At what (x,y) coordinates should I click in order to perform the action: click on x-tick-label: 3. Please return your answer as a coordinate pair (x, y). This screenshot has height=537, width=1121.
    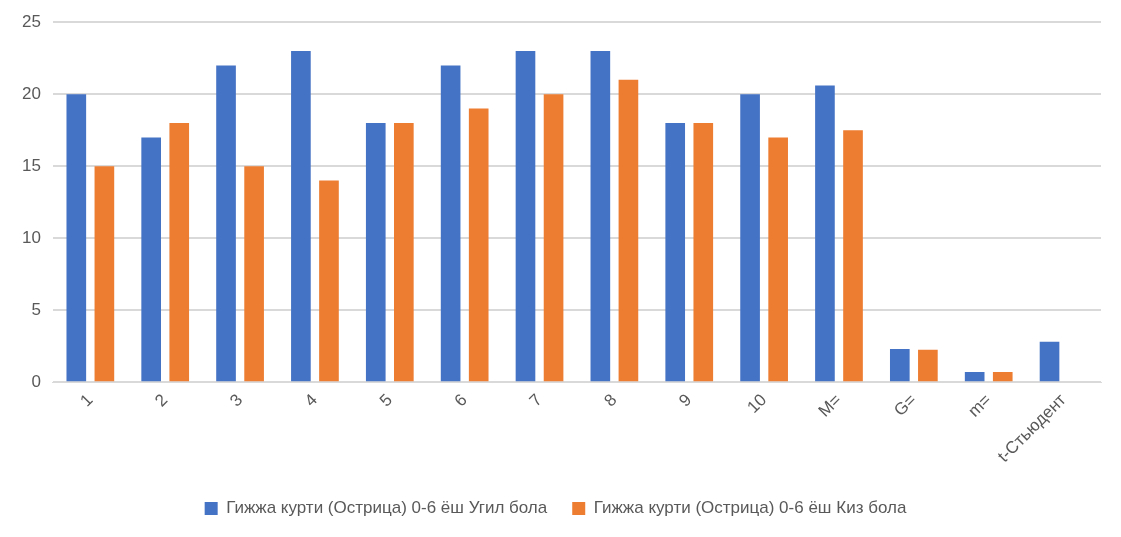
    Looking at the image, I should click on (236, 400).